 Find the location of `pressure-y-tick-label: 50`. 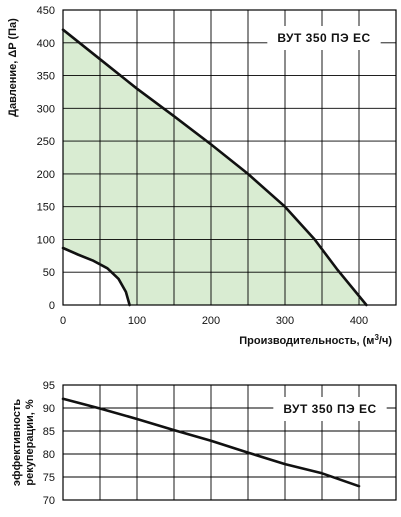

pressure-y-tick-label: 50 is located at coordinates (49, 273).